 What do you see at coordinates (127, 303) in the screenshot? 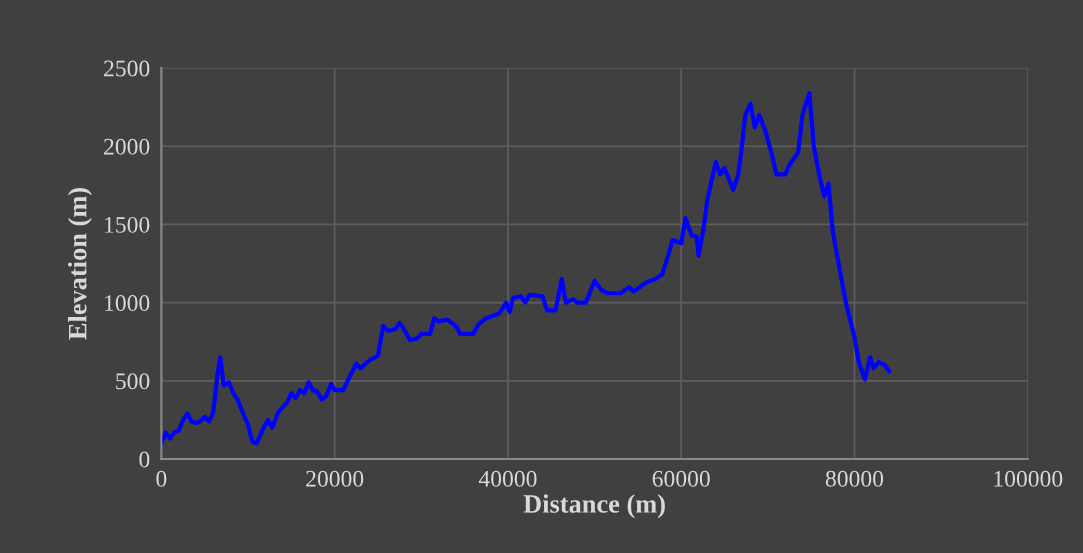
I see `y-tick-label: 1000` at bounding box center [127, 303].